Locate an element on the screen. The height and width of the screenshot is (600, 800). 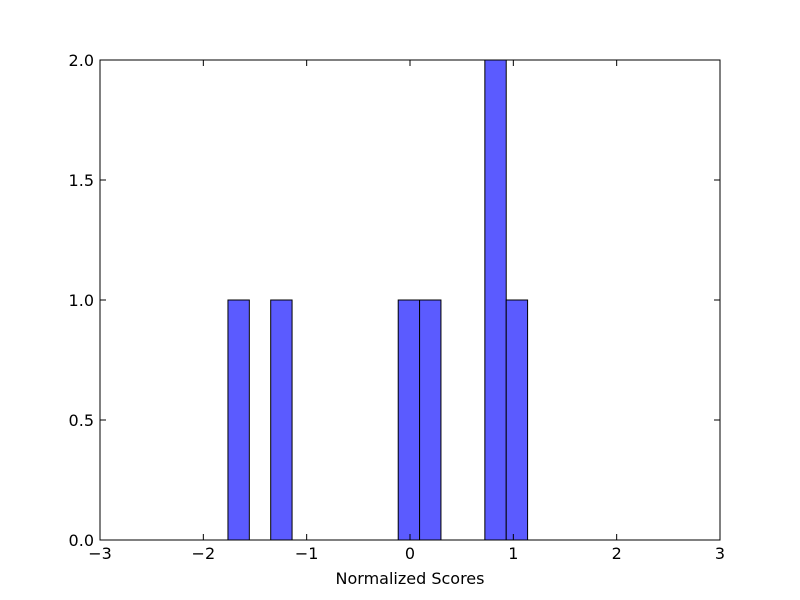
x-axis-label: Normalized Scores is located at coordinates (410, 578).